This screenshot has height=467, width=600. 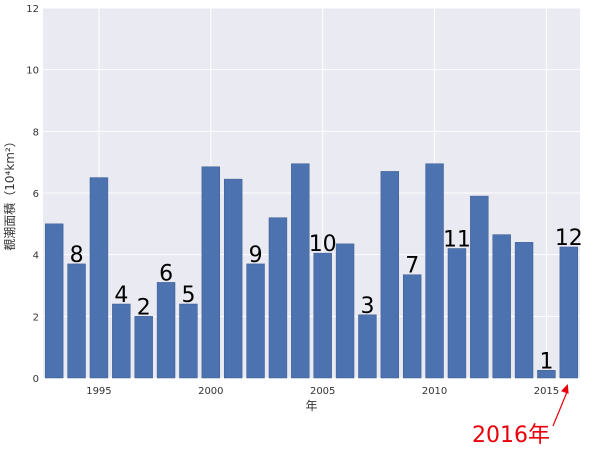 I want to click on bar-2000, so click(x=211, y=272).